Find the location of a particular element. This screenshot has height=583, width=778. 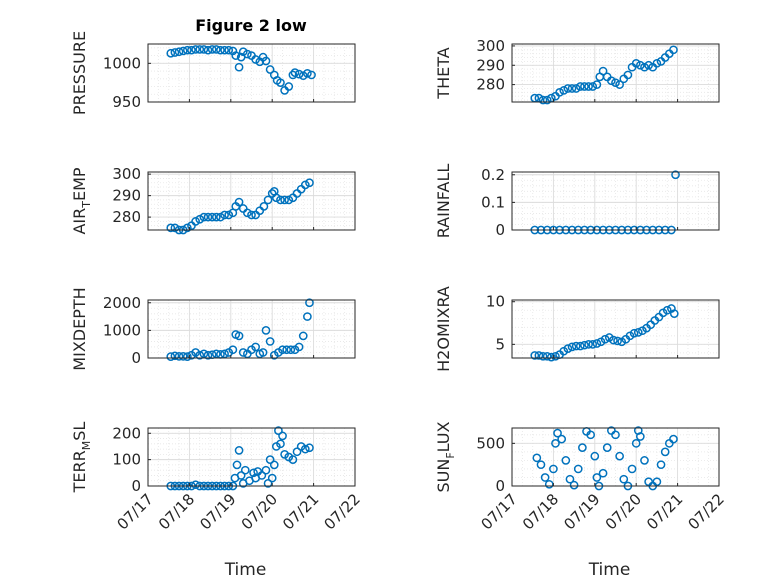

y-axis-label-subscript: T is located at coordinates (86, 205).